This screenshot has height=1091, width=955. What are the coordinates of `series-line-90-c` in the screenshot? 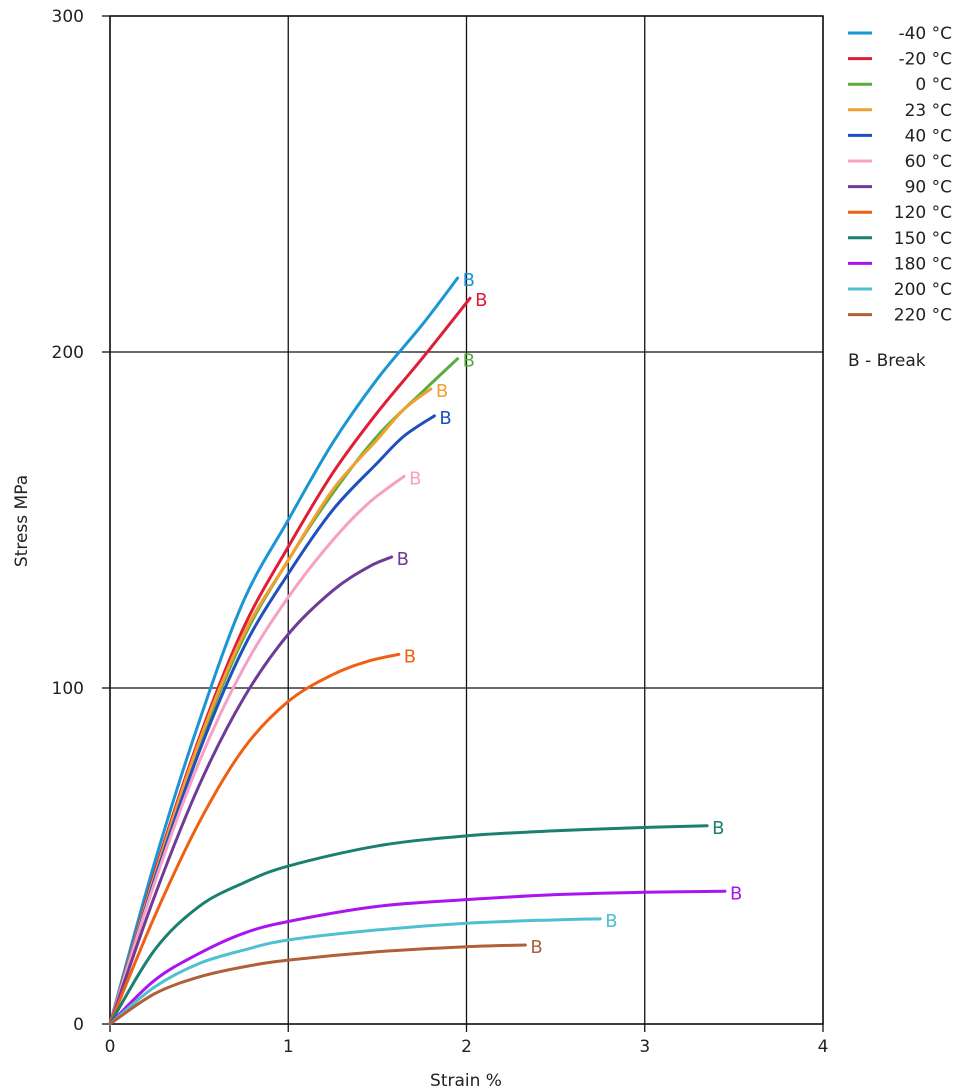 It's located at (251, 790).